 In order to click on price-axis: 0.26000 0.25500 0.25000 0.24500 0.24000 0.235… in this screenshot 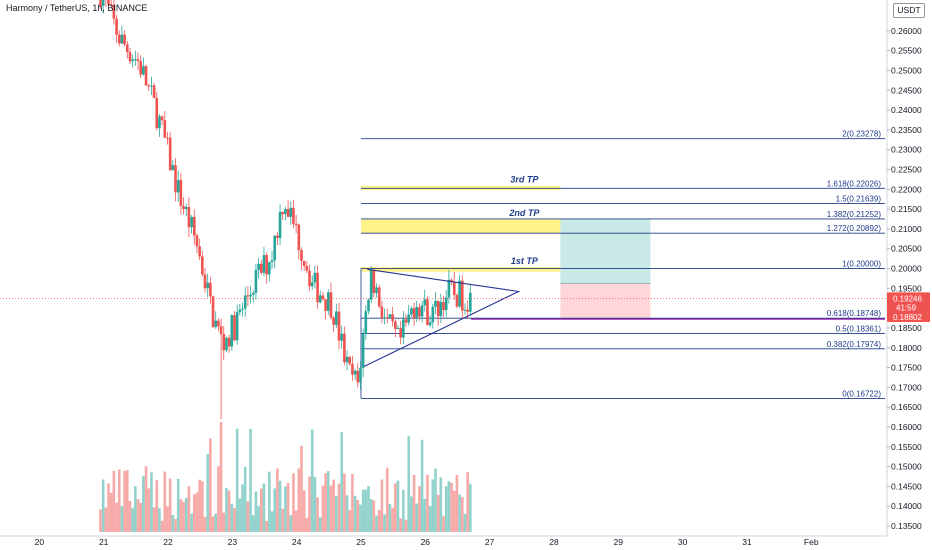, I will do `click(909, 275)`.